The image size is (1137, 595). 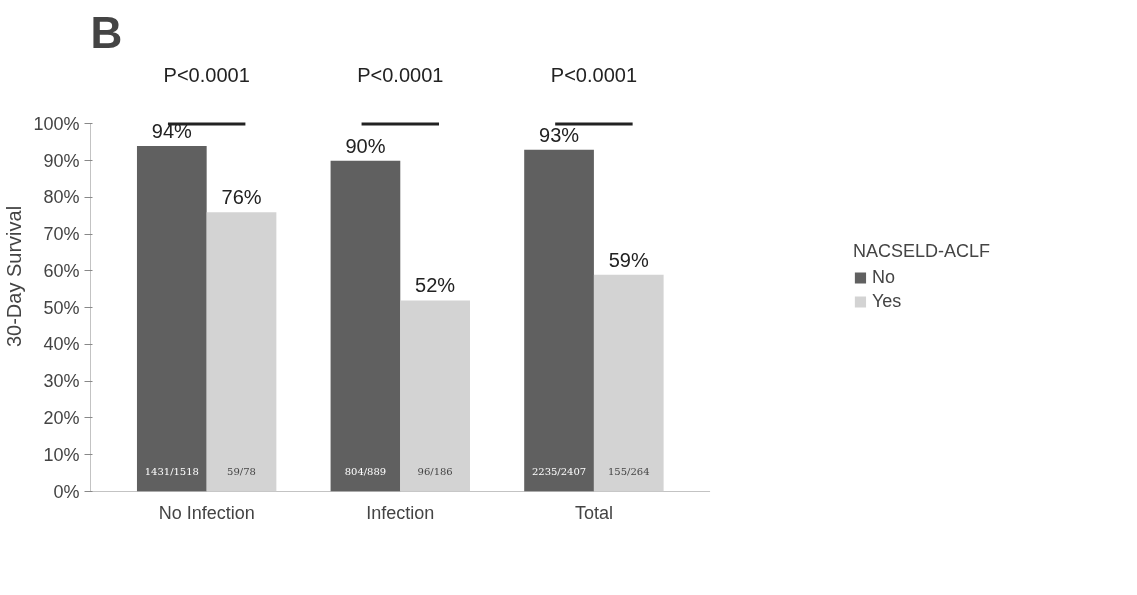 I want to click on x-tick-label: Total, so click(x=593, y=512).